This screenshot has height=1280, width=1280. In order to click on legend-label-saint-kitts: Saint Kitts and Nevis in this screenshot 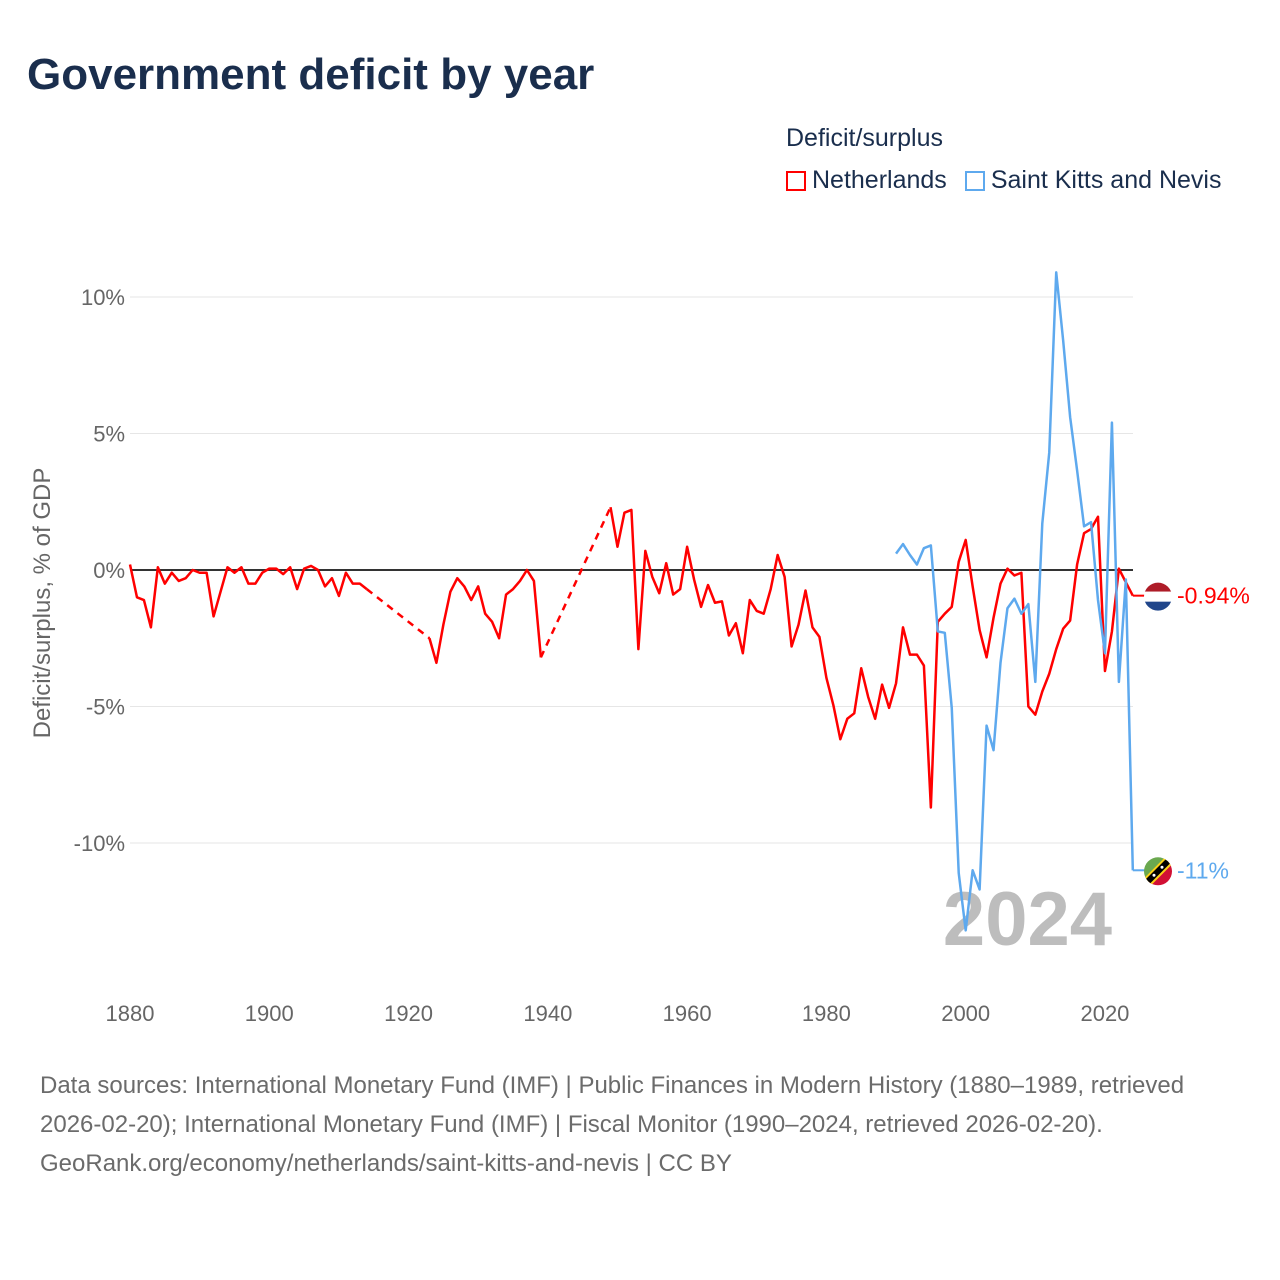, I will do `click(1106, 180)`.